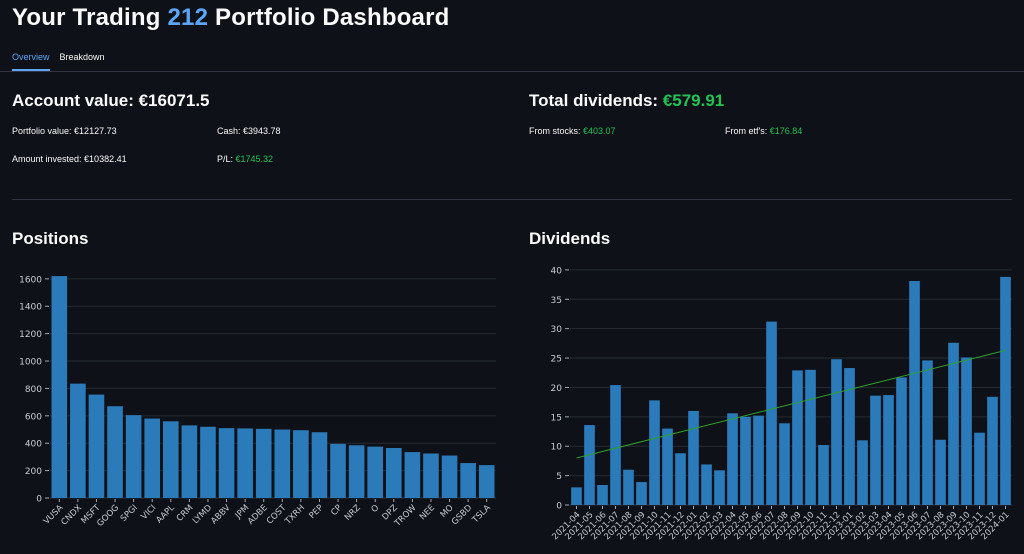  What do you see at coordinates (30, 363) in the screenshot?
I see `y-tick-label: 1000` at bounding box center [30, 363].